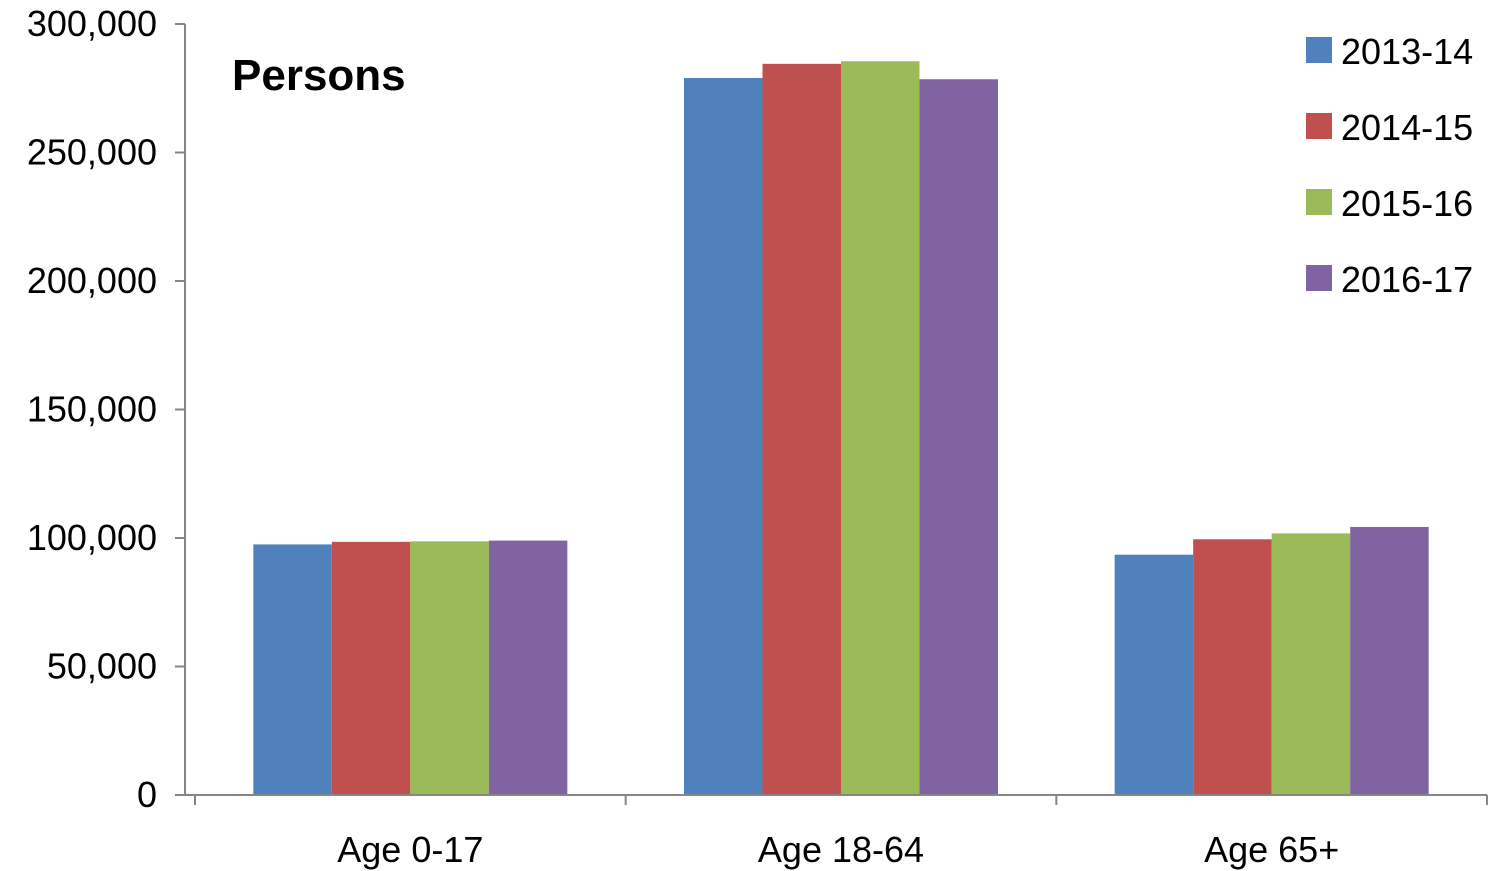  Describe the element at coordinates (147, 794) in the screenshot. I see `y-tick-label: 0` at that location.